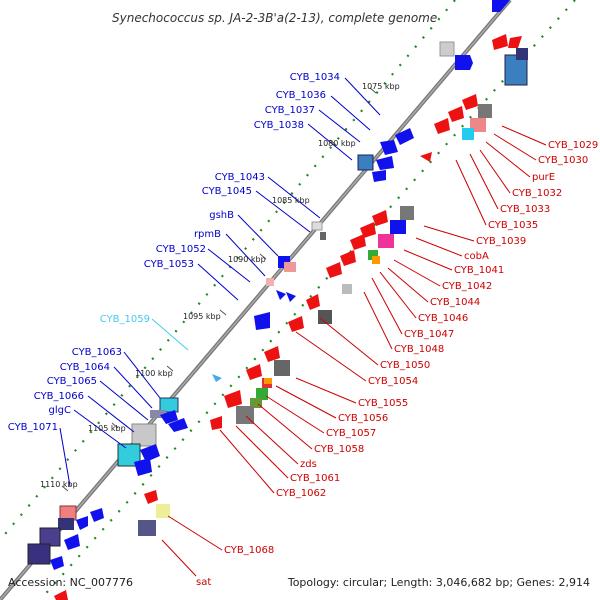  What do you see at coordinates (315, 77) in the screenshot?
I see `gene-label: CYB_1034` at bounding box center [315, 77].